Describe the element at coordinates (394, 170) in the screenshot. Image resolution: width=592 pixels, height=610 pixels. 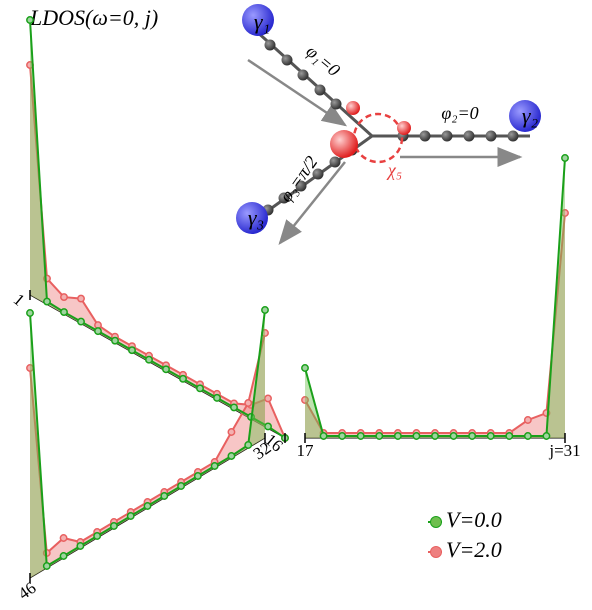
I see `chi-label: χ₅` at that location.